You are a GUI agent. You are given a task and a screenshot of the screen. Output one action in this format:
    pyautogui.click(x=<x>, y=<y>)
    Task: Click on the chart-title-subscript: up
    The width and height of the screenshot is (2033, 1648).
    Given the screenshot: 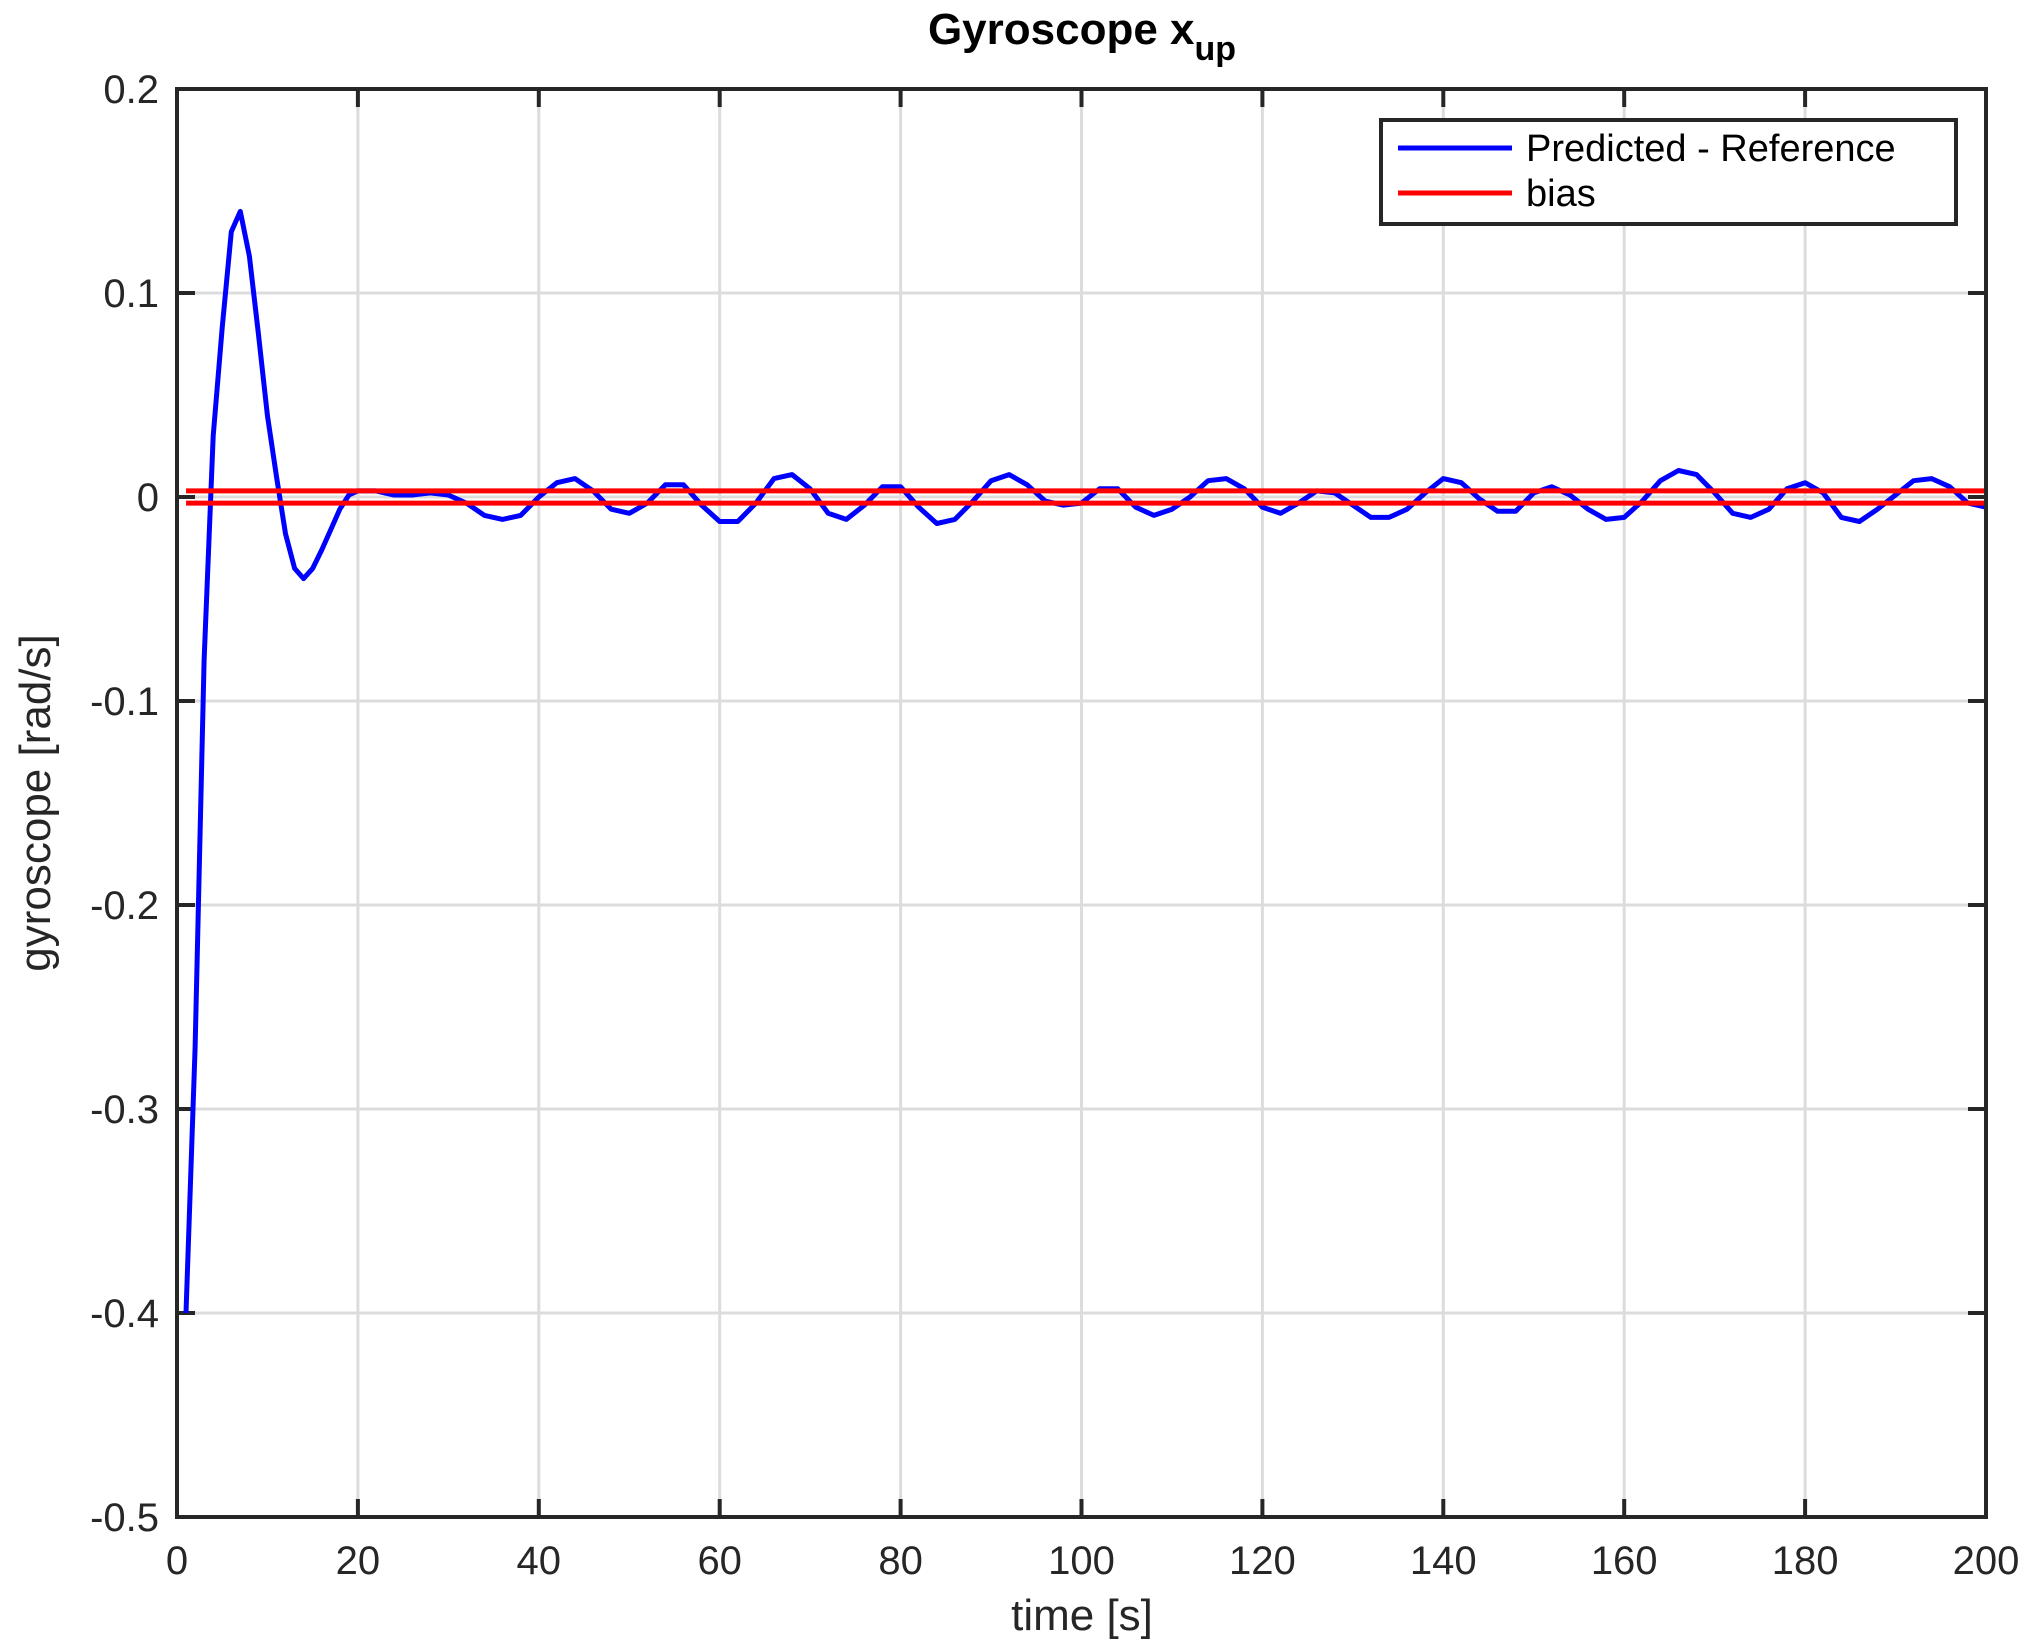 What is the action you would take?
    pyautogui.click(x=1216, y=49)
    